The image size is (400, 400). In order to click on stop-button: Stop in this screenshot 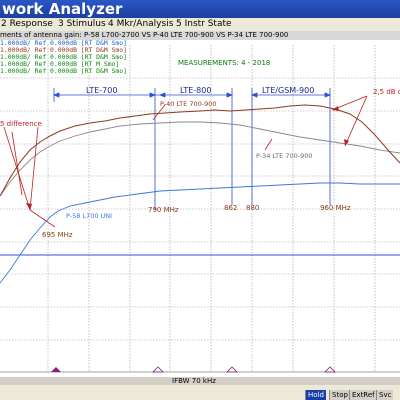, I will do `click(339, 395)`.